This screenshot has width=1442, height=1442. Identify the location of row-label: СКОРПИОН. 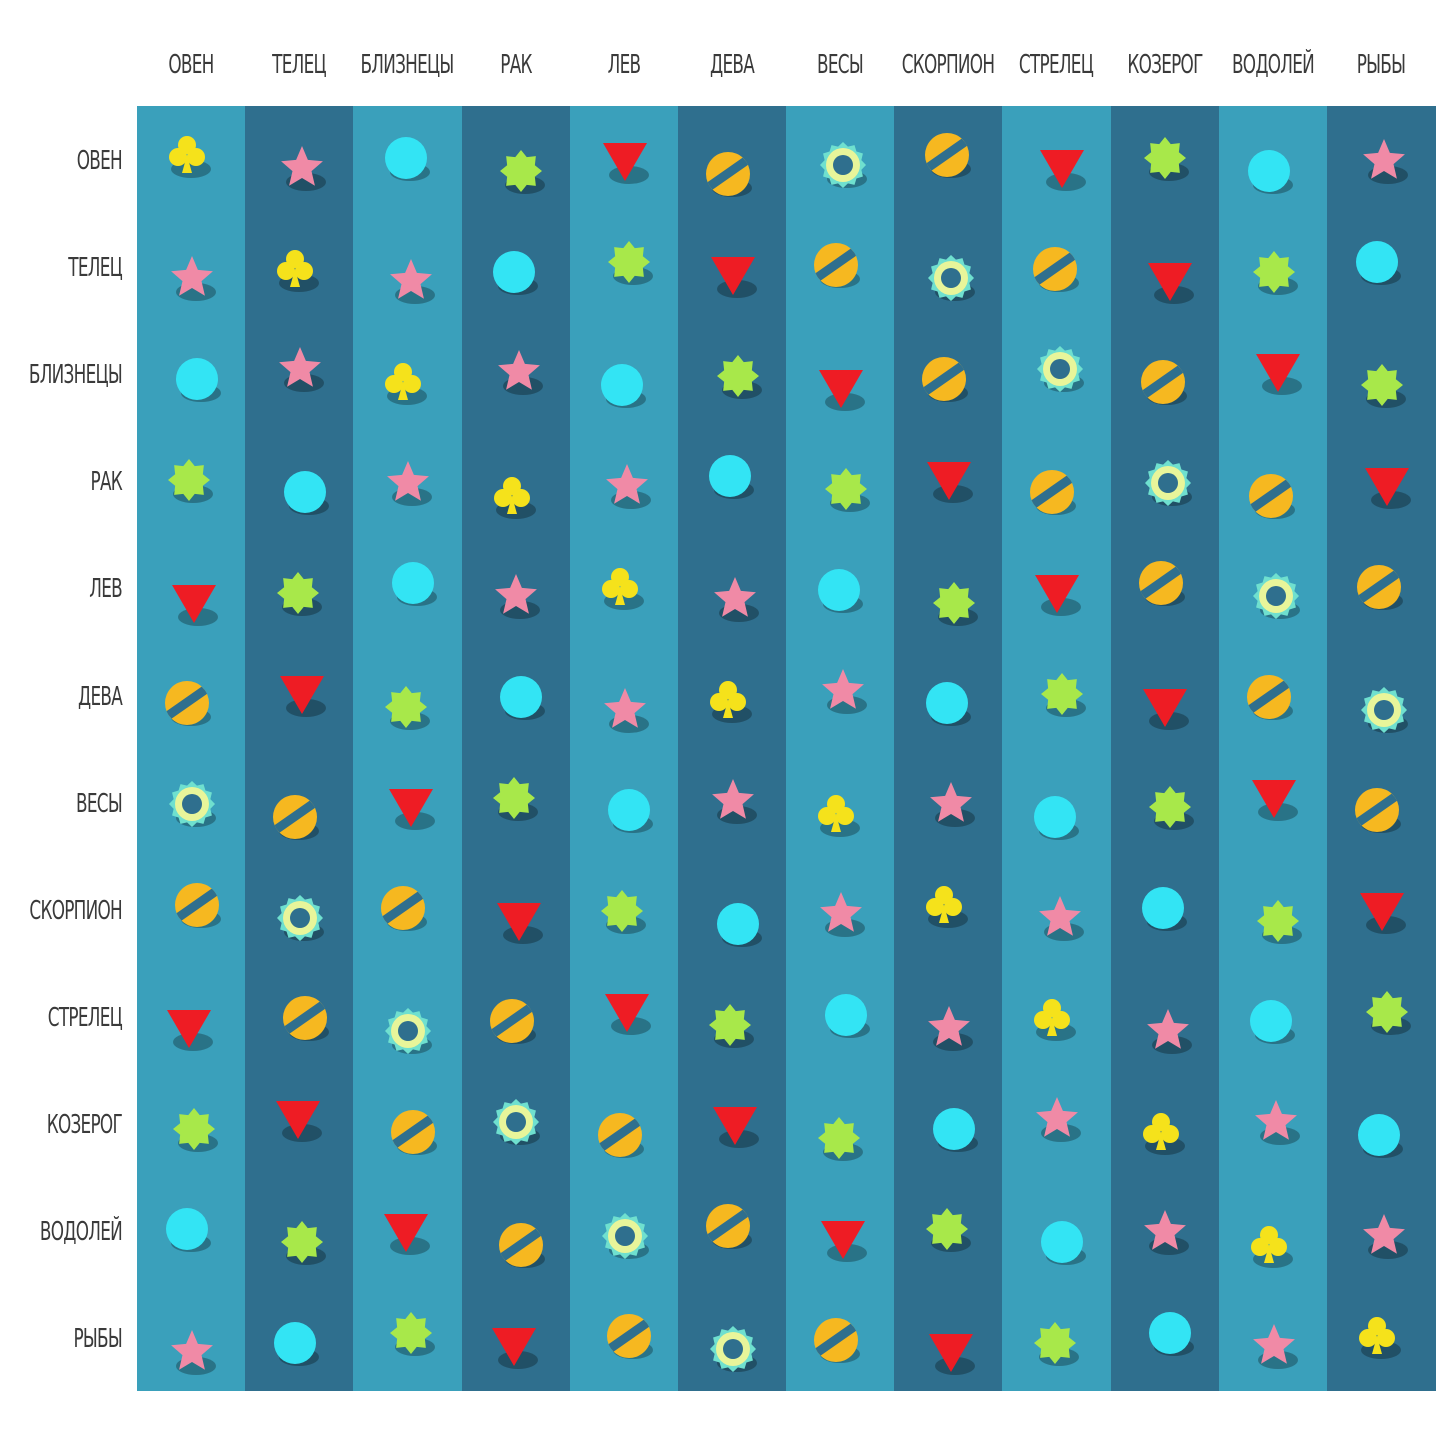
(76, 910).